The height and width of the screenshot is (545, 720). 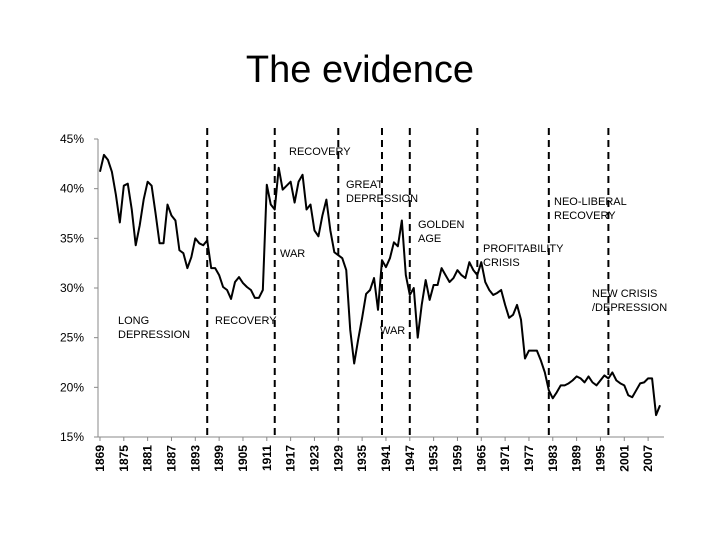 What do you see at coordinates (219, 458) in the screenshot?
I see `x-tick-label: 1899` at bounding box center [219, 458].